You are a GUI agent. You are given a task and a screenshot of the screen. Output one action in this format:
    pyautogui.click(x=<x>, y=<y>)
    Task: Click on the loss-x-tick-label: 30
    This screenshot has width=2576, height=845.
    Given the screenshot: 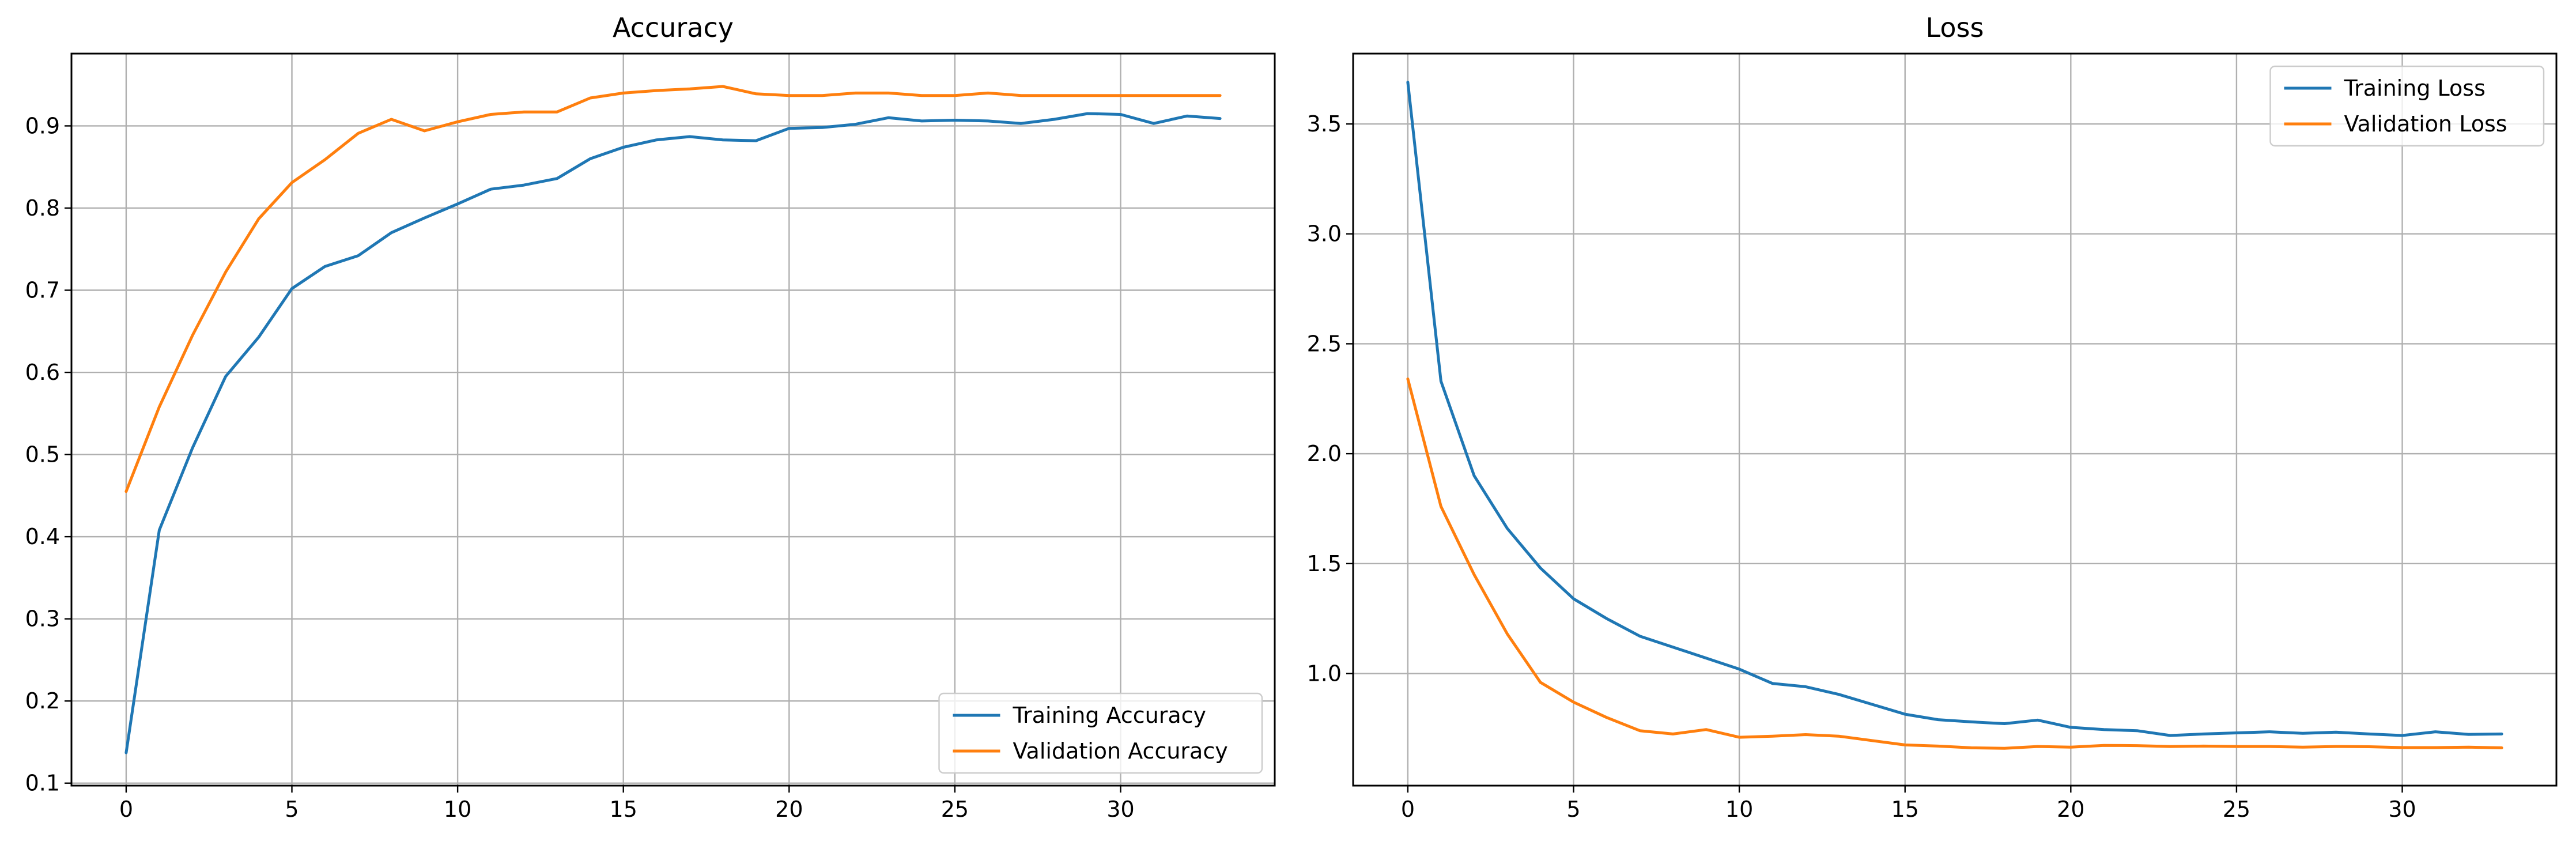 What is the action you would take?
    pyautogui.click(x=2402, y=809)
    